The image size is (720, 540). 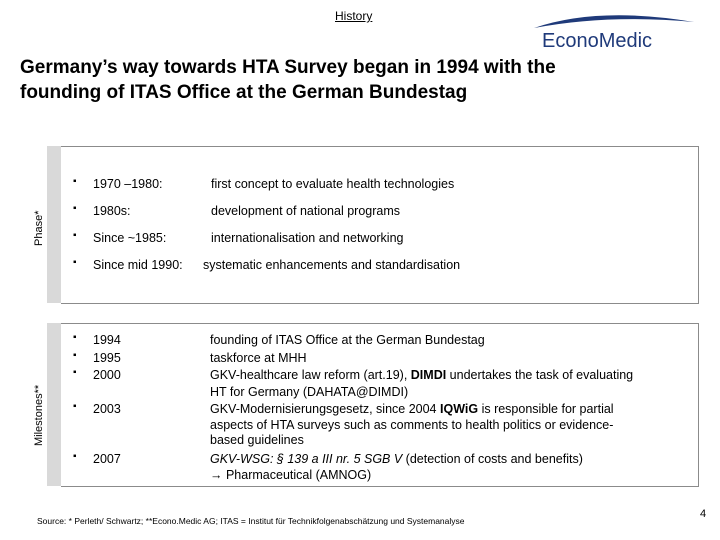 I want to click on milestone-text-2003-cont2: based guidelines, so click(x=257, y=440).